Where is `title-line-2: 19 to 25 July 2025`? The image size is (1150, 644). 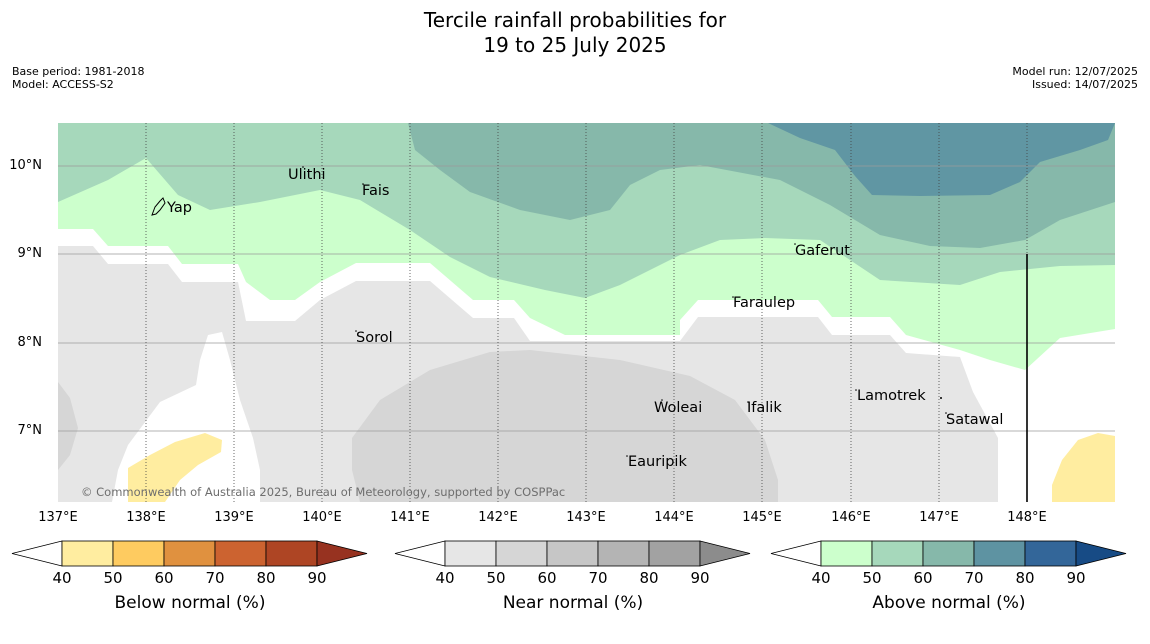
title-line-2: 19 to 25 July 2025 is located at coordinates (575, 45).